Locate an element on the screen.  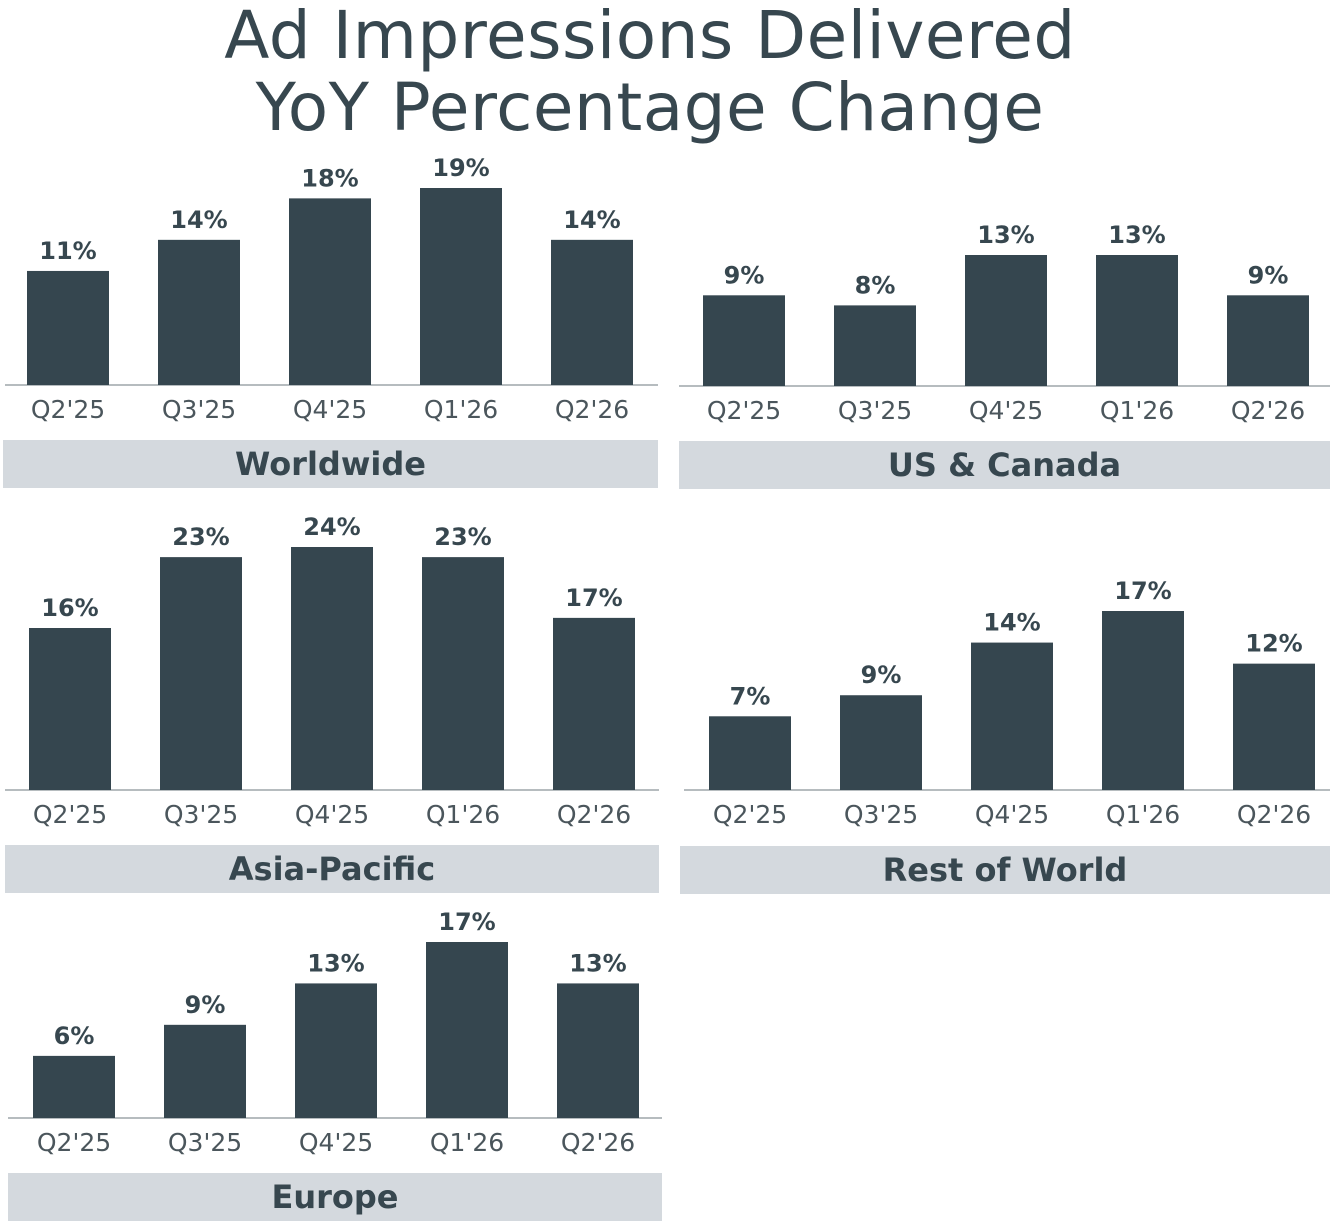
europe-tick-label-q2-26: Q2'26 is located at coordinates (598, 1142).